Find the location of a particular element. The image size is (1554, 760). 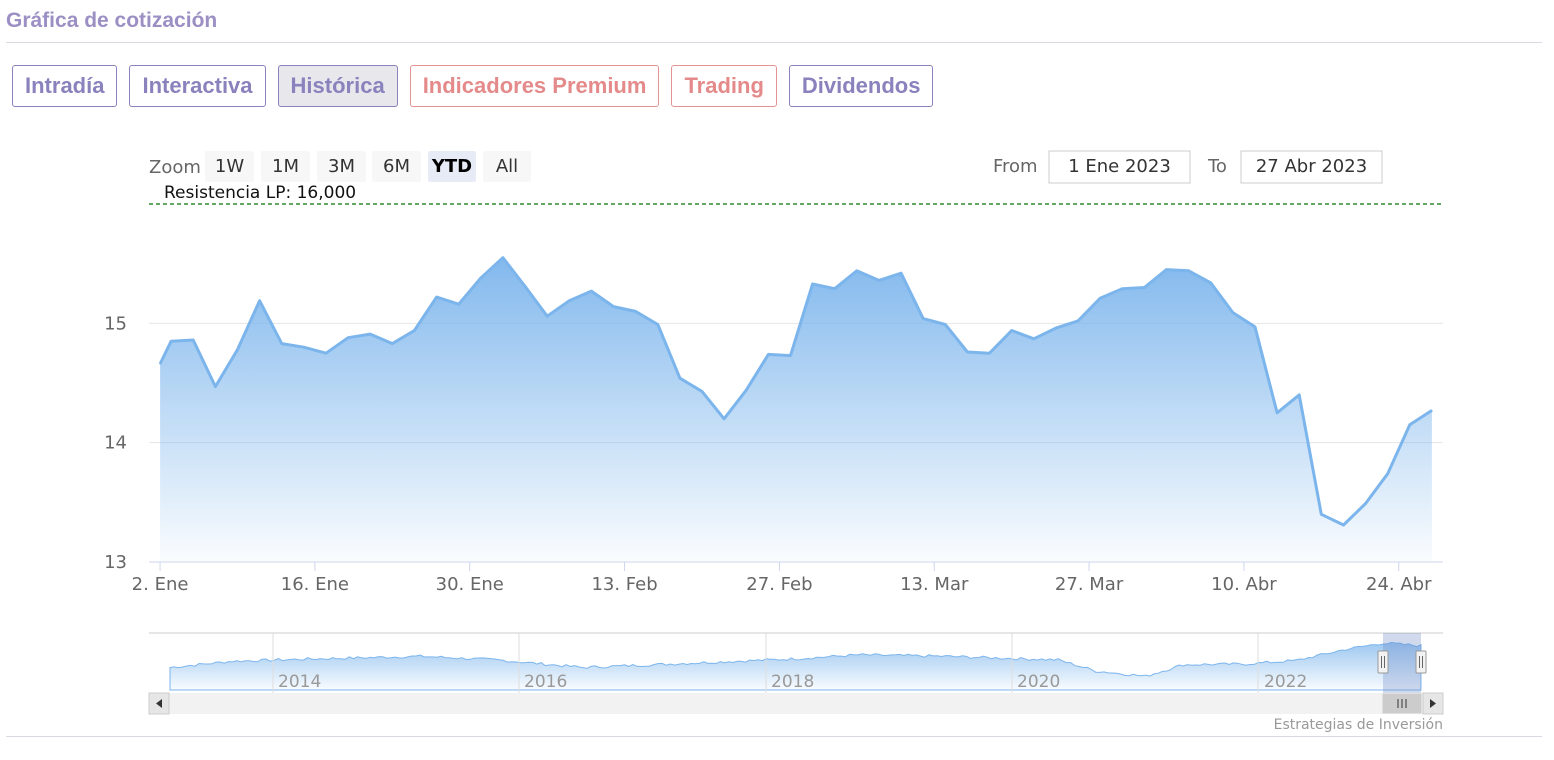

svg-text: 6M is located at coordinates (396, 166).